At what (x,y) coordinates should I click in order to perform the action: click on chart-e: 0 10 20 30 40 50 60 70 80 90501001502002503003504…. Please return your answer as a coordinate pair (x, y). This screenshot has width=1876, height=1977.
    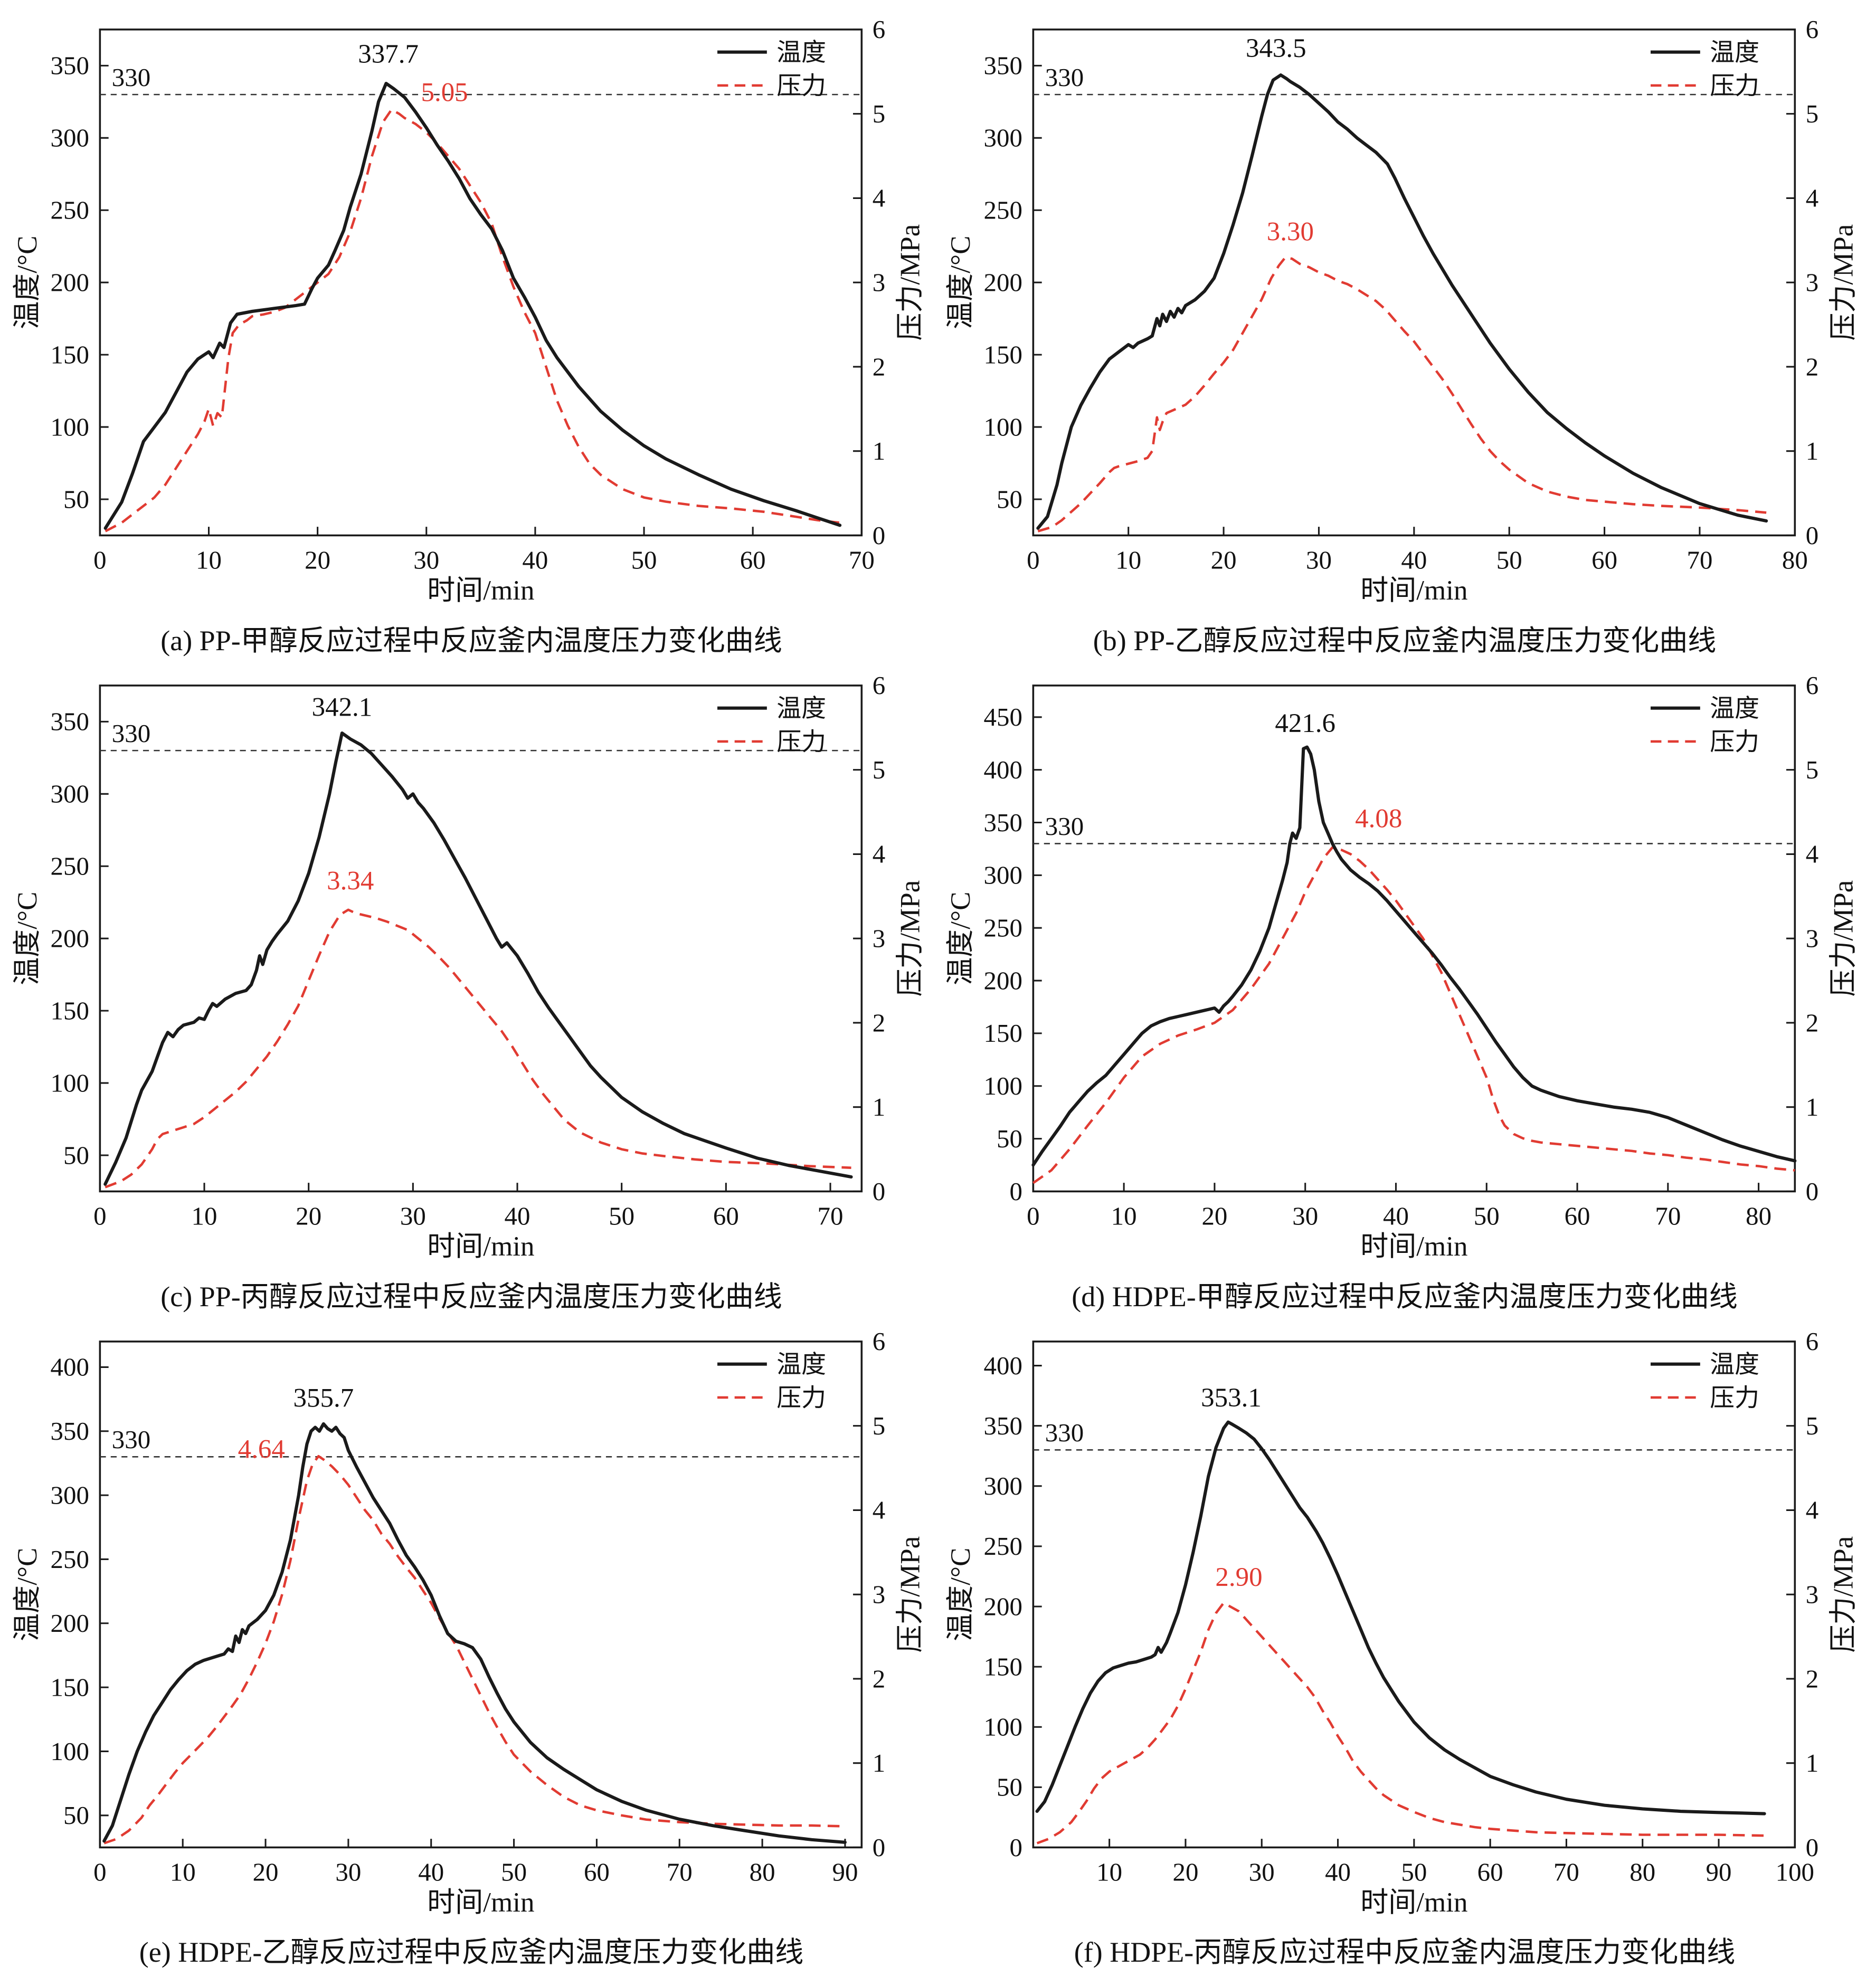
    Looking at the image, I should click on (468, 1622).